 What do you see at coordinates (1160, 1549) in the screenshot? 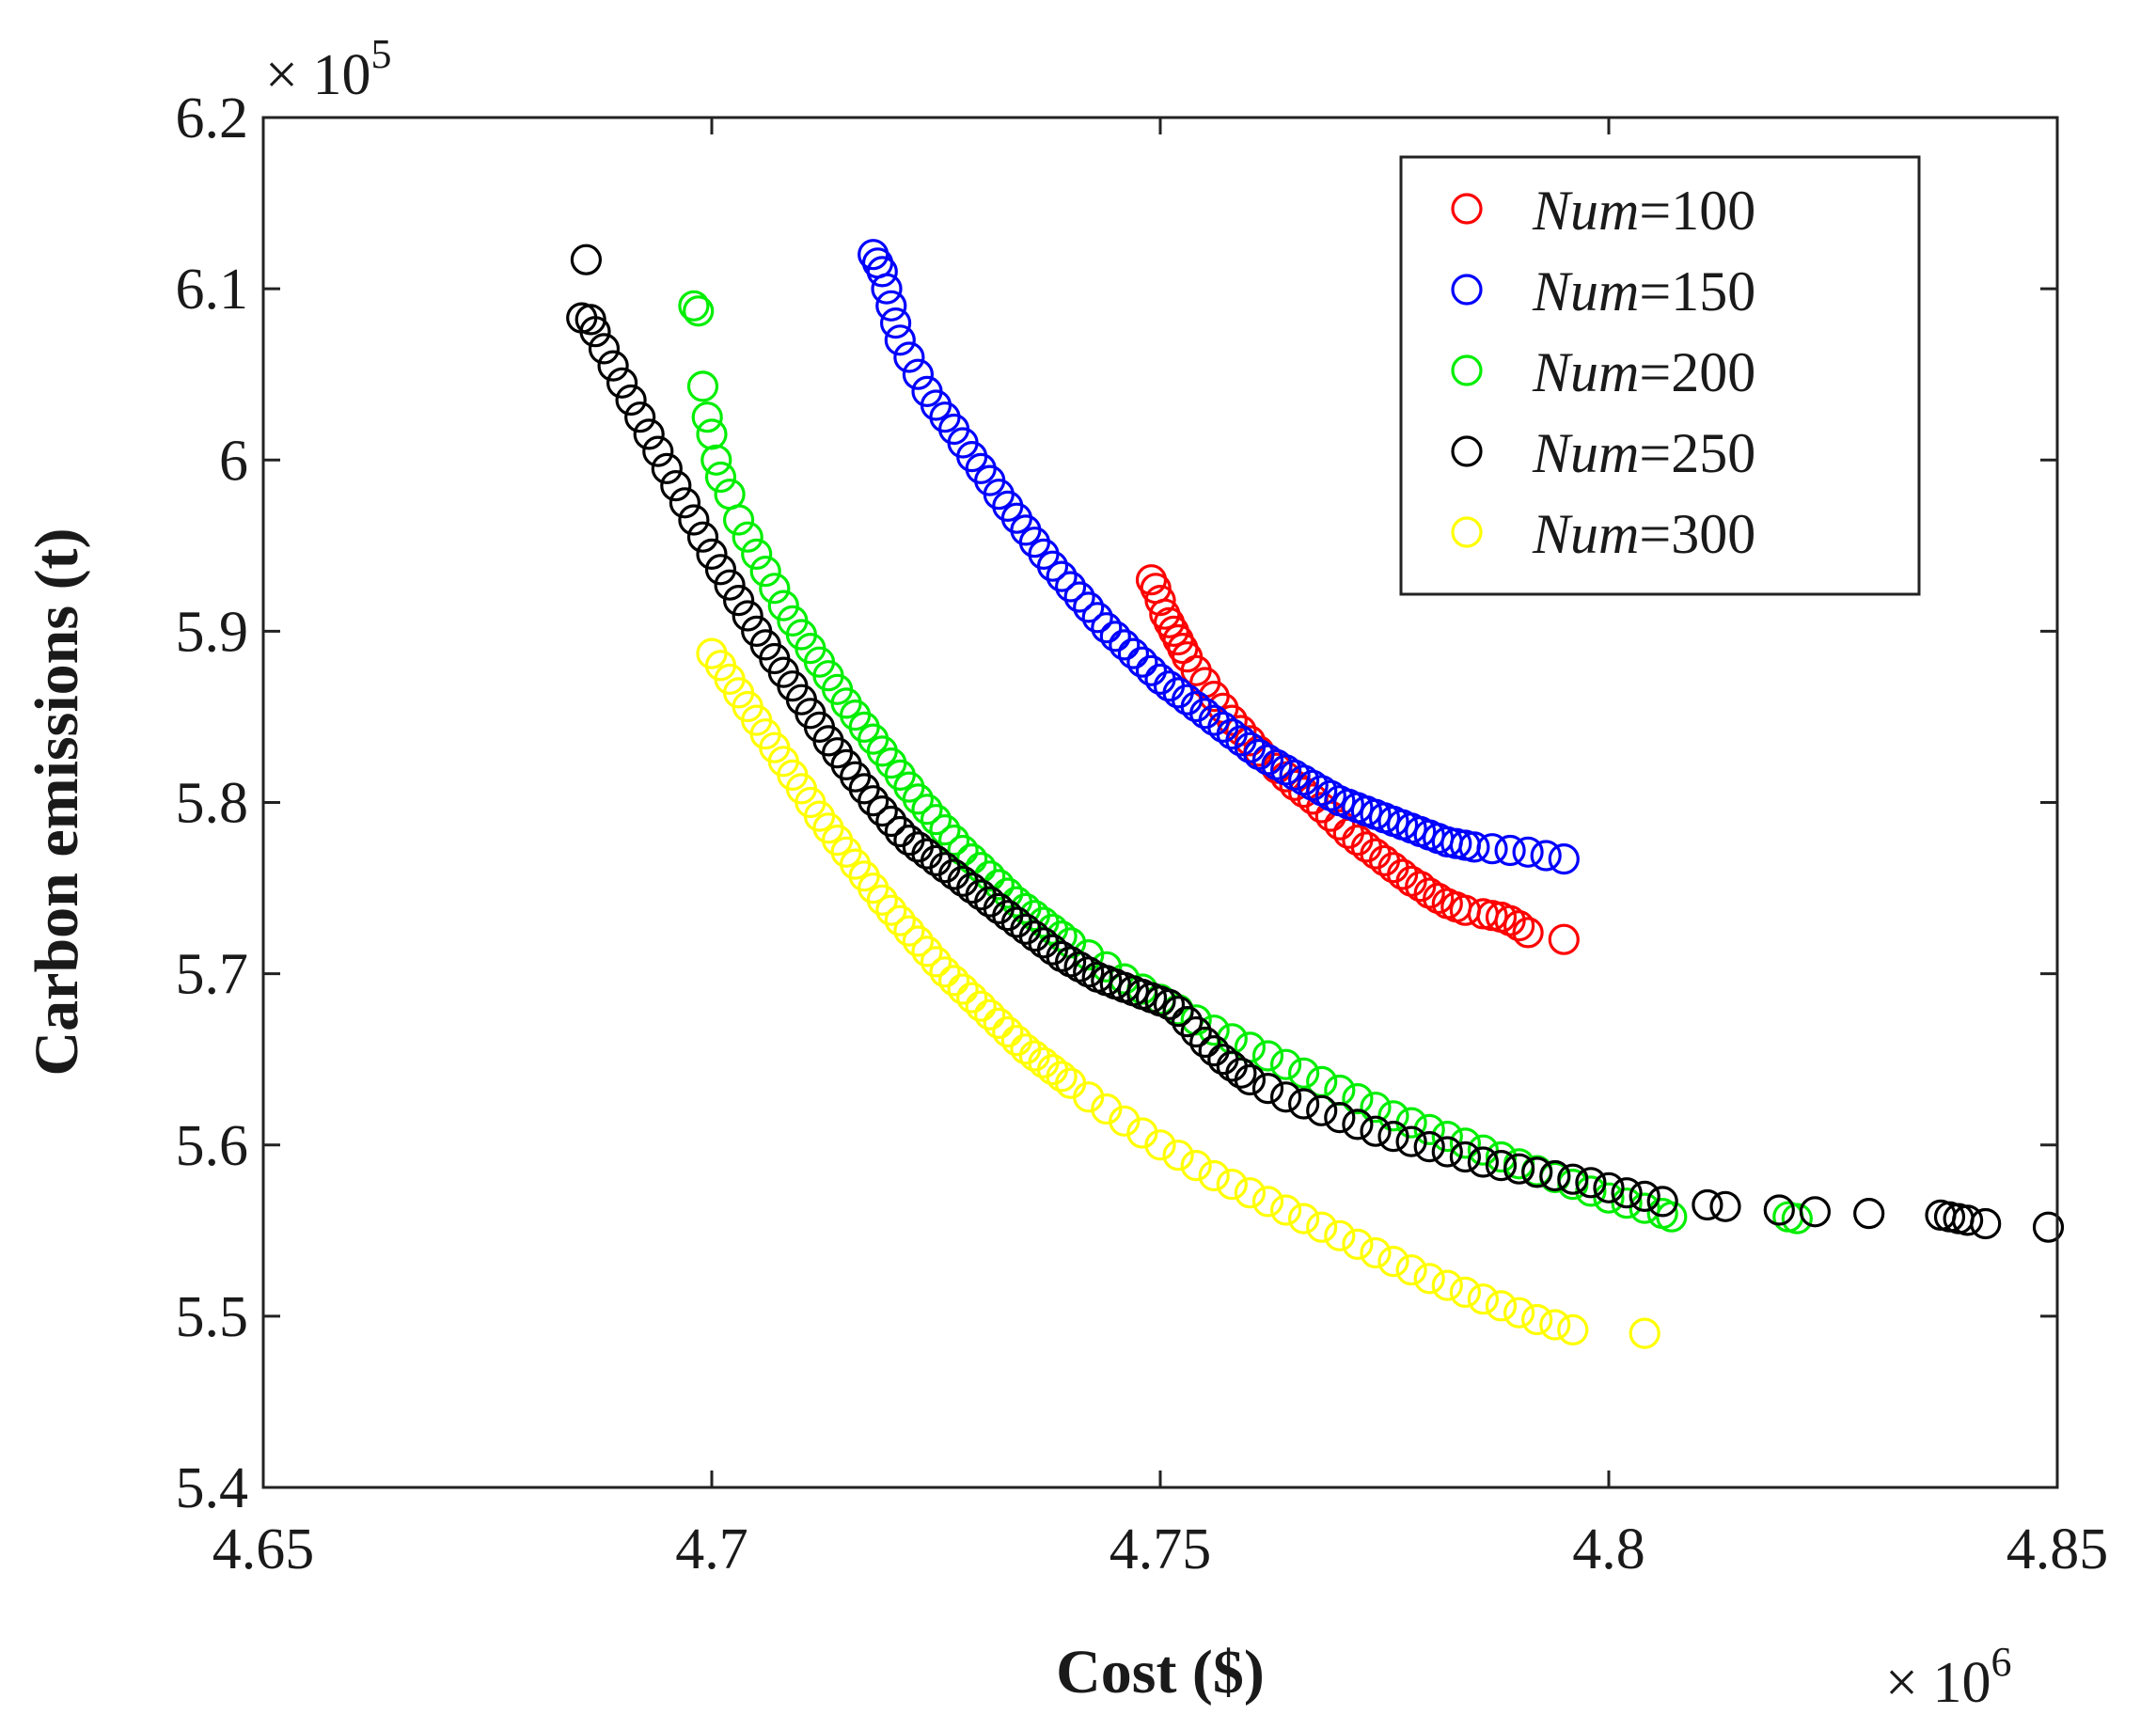
I see `x-tick-label: 4.75` at bounding box center [1160, 1549].